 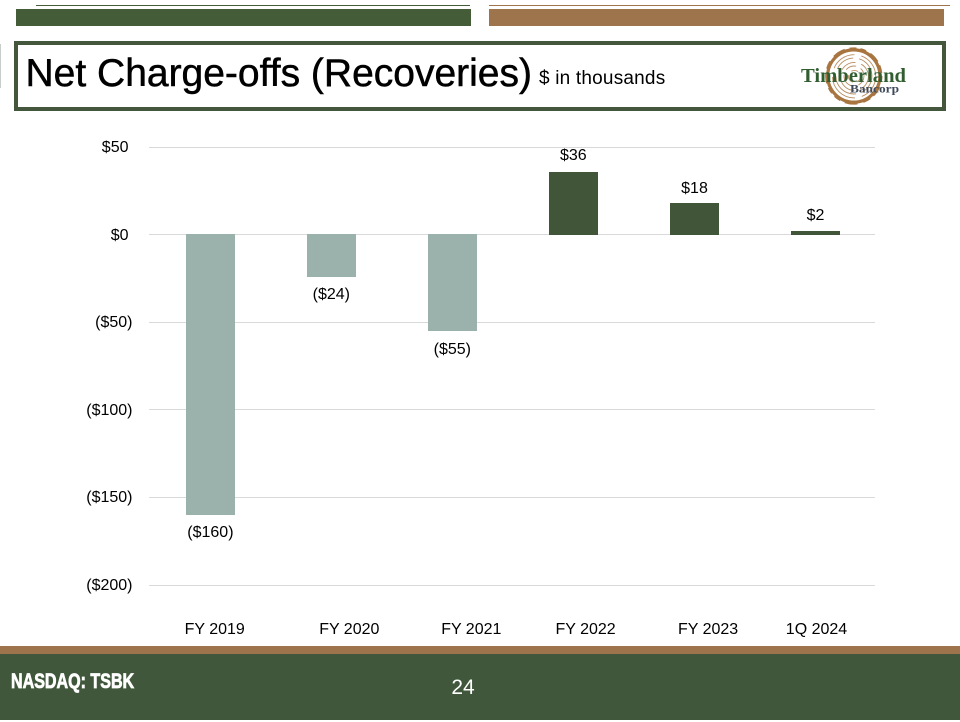 I want to click on svg-text: Timberland, so click(x=853, y=76).